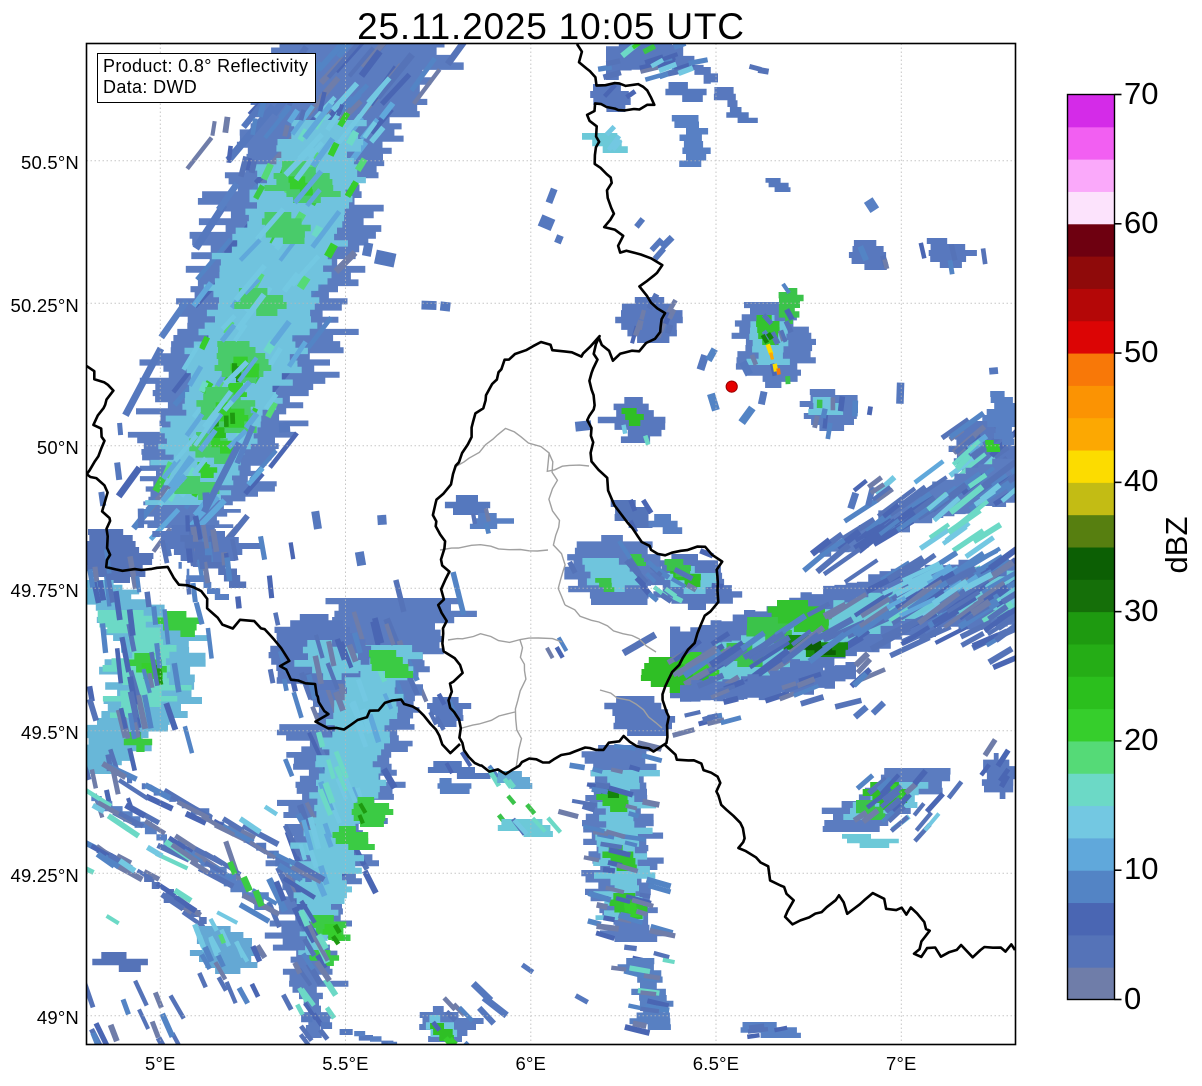  Describe the element at coordinates (1176, 545) in the screenshot. I see `svg-text: dBZ` at that location.